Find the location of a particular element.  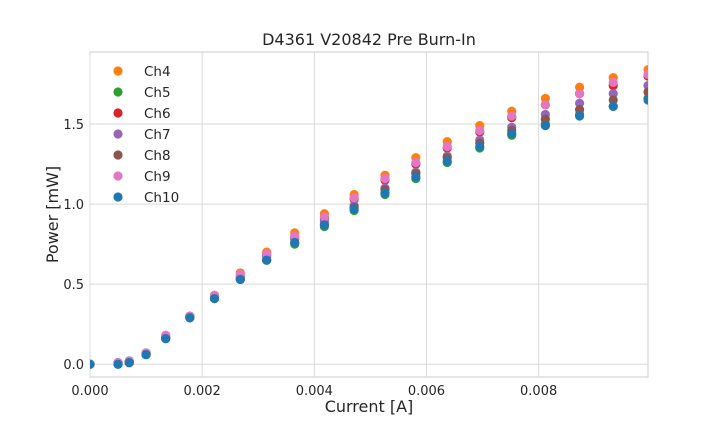

legend: Ch4 Ch5 Ch6 Ch7 Ch8 Ch9 Ch10 is located at coordinates (146, 135).